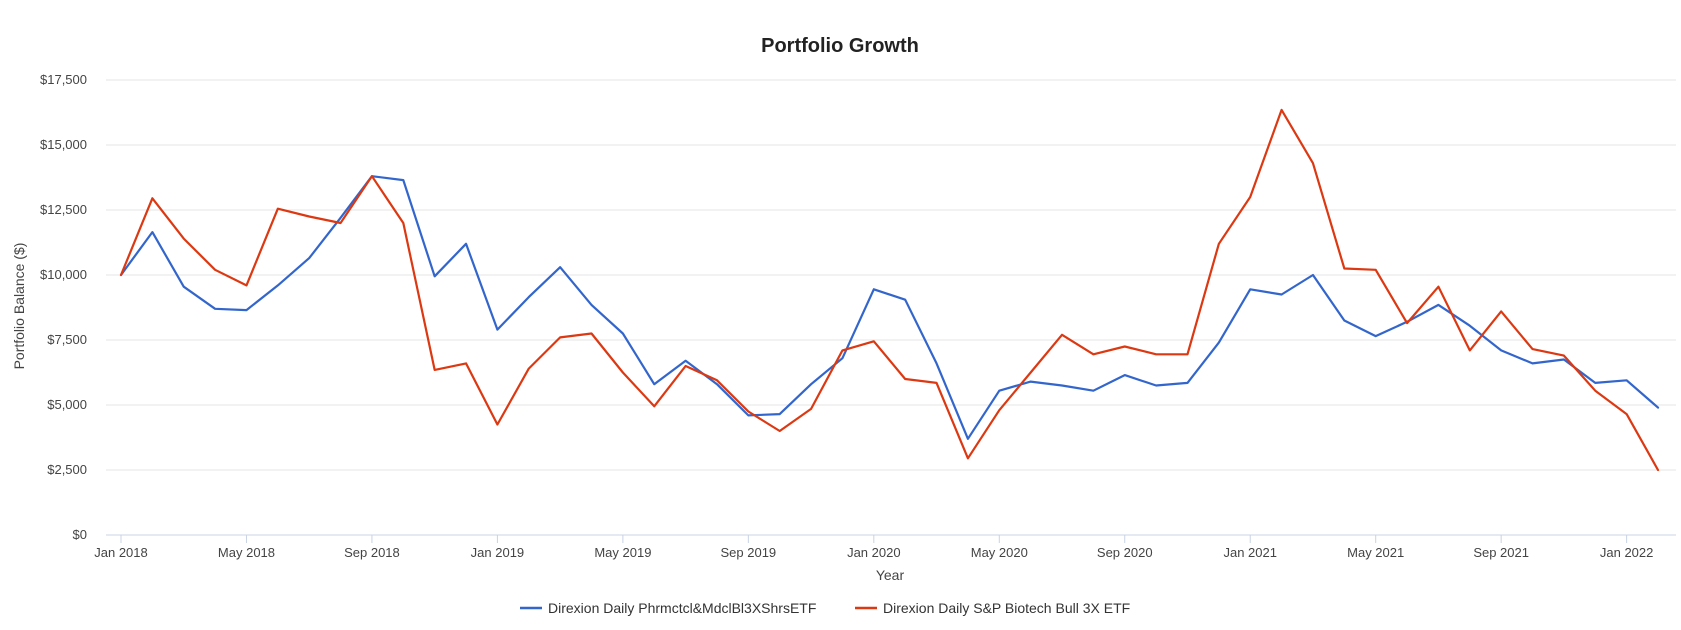  I want to click on y-axis-title: Portfolio Balance ($), so click(19, 306).